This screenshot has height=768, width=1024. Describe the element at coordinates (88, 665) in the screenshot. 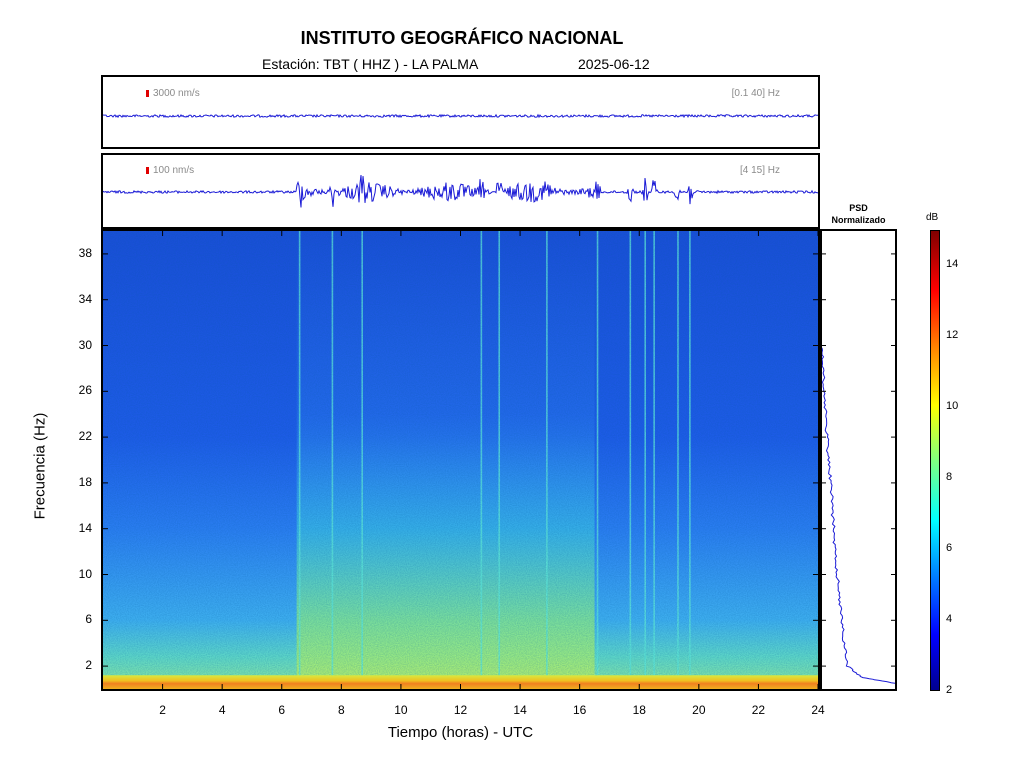

I see `y-tick-label: 2` at that location.